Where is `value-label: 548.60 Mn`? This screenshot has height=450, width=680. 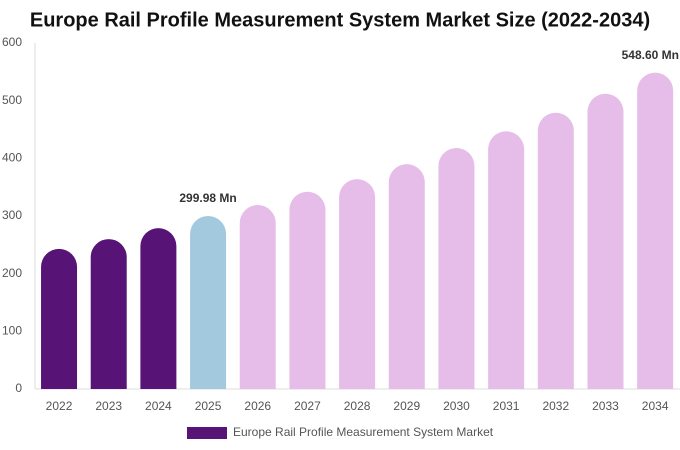
value-label: 548.60 Mn is located at coordinates (650, 55).